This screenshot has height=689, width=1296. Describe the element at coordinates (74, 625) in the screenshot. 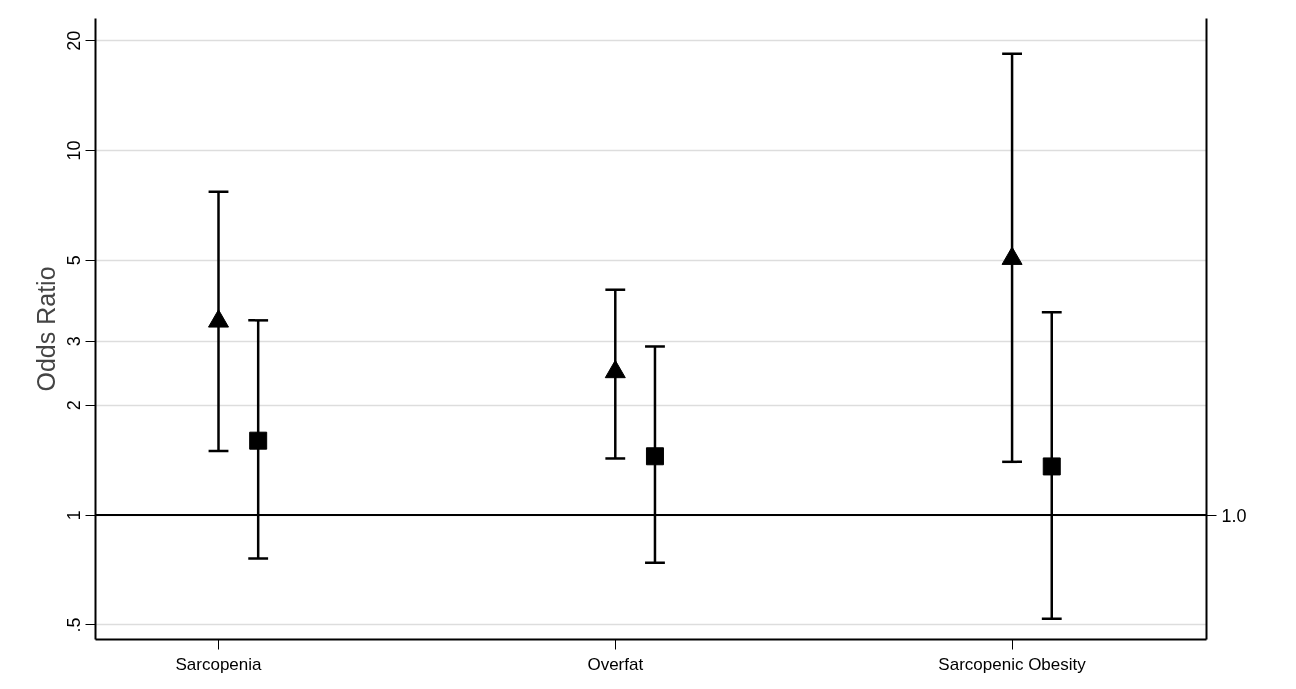

I see `y-tick-label: .5` at that location.